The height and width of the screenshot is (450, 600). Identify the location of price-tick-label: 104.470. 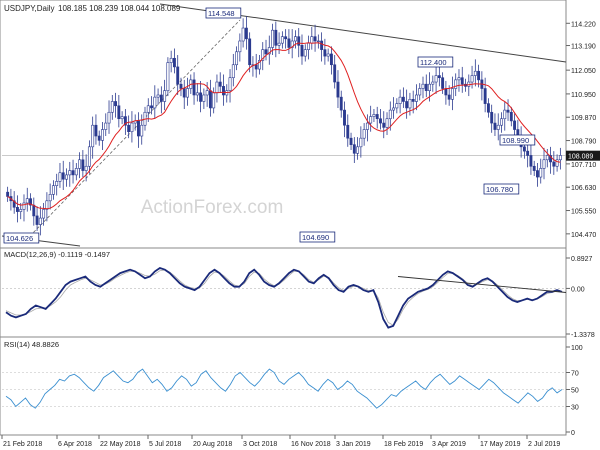
(583, 235).